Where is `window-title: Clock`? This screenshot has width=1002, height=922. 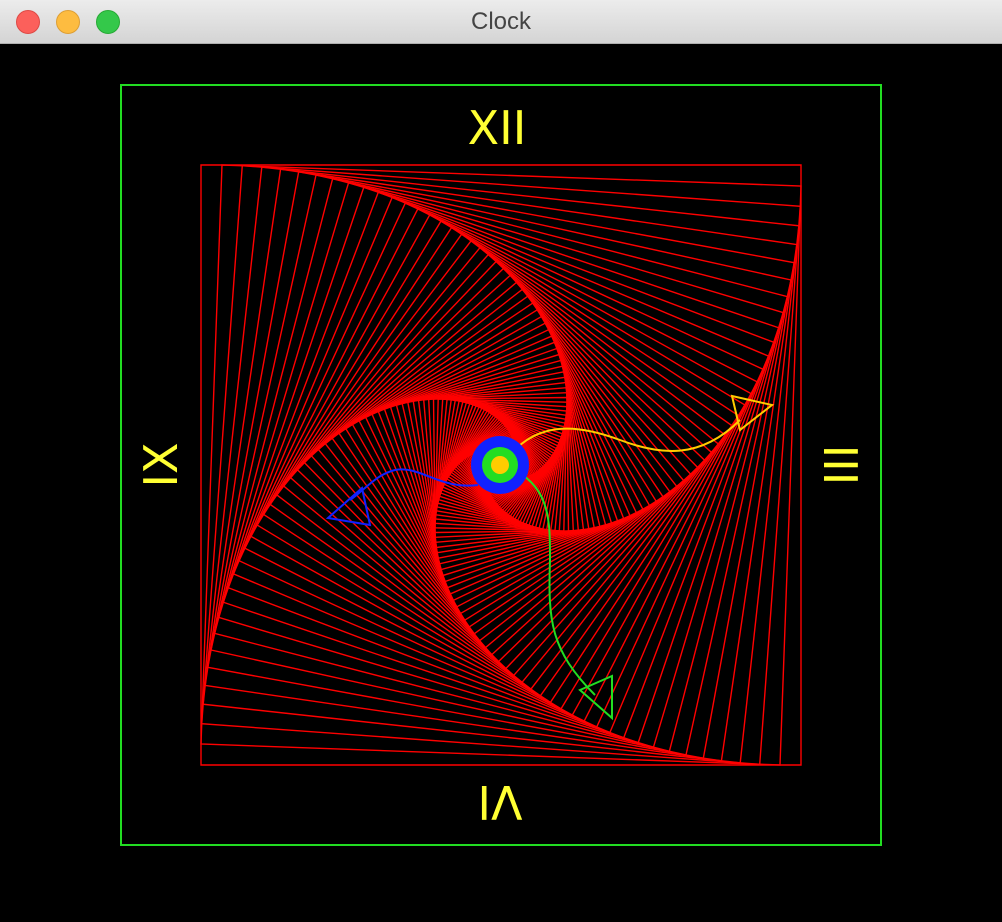
window-title: Clock is located at coordinates (500, 21).